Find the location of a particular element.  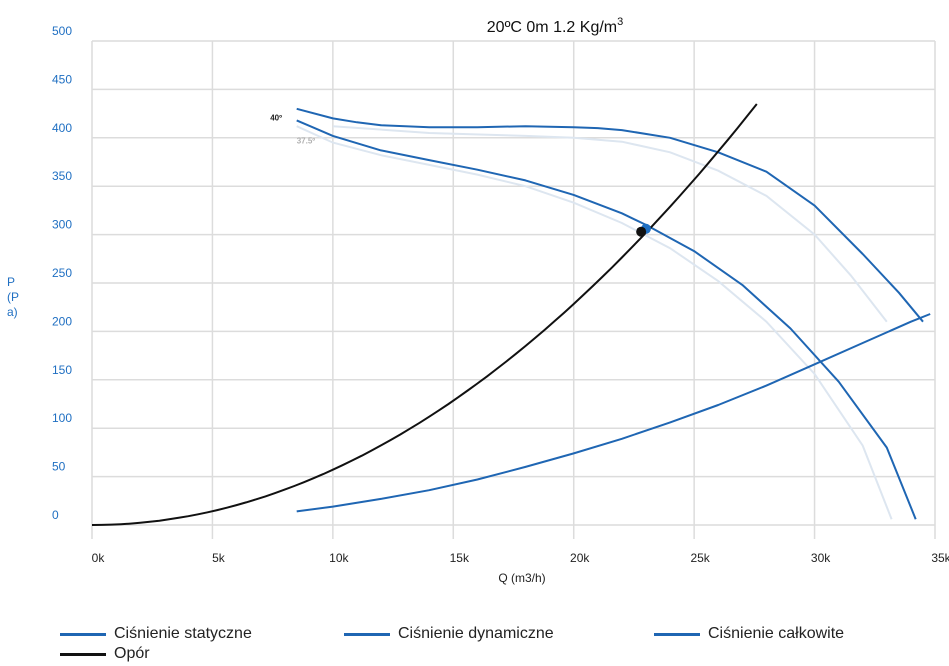

legend-item: Opór is located at coordinates (202, 654).